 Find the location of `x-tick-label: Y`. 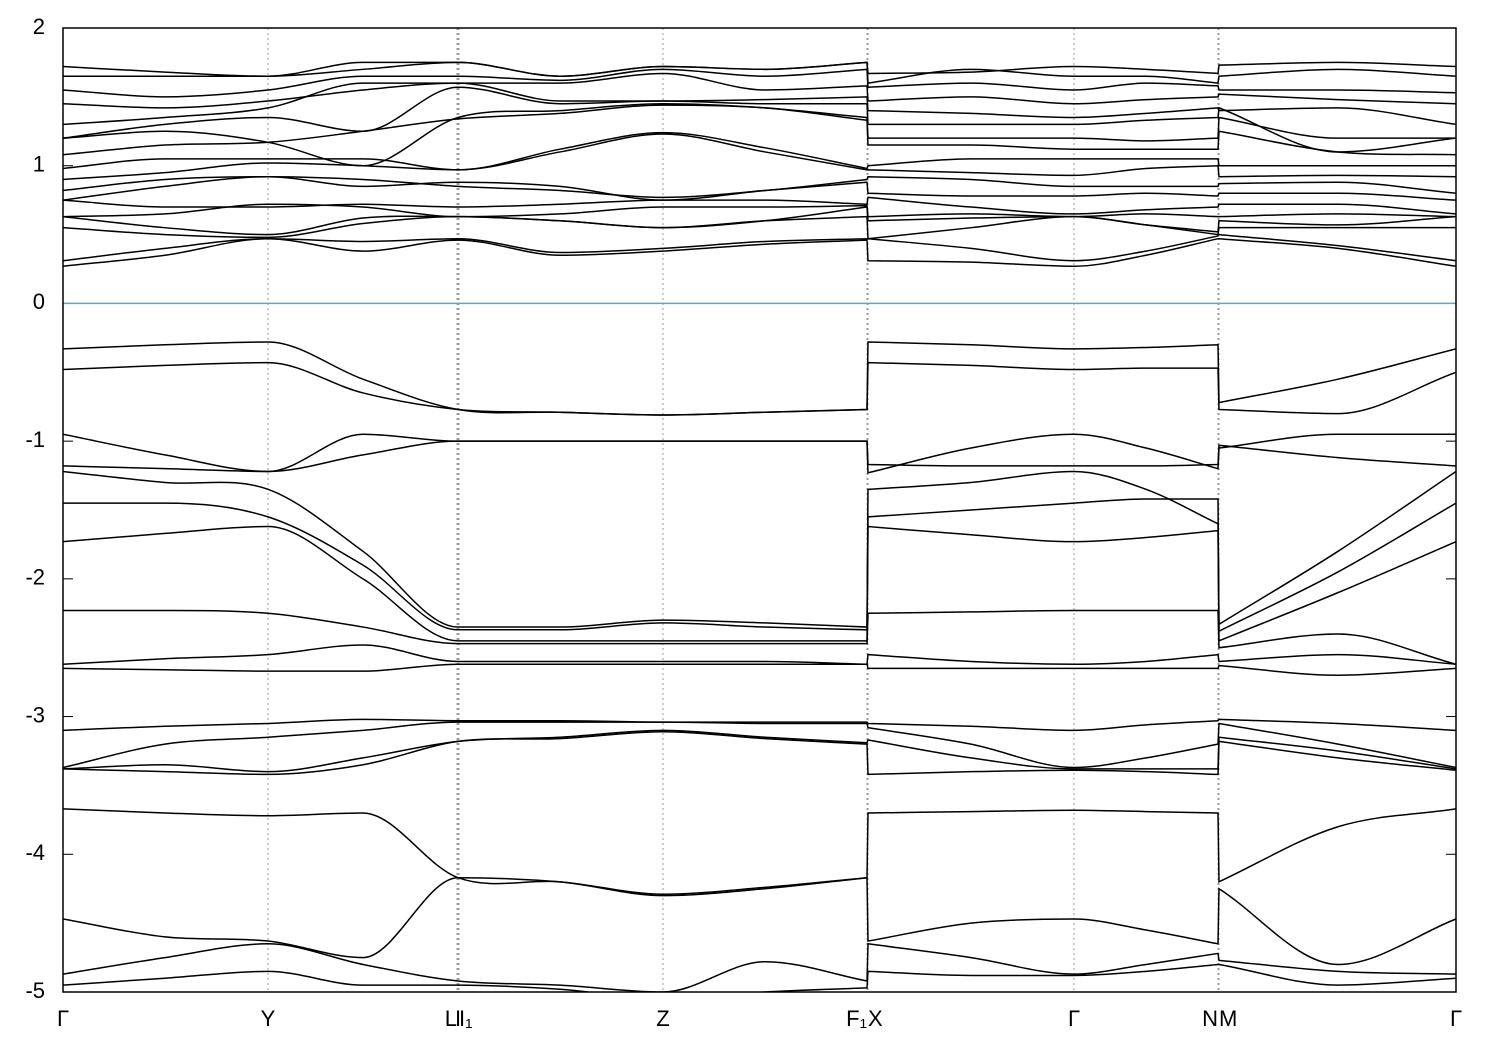

x-tick-label: Y is located at coordinates (268, 1018).